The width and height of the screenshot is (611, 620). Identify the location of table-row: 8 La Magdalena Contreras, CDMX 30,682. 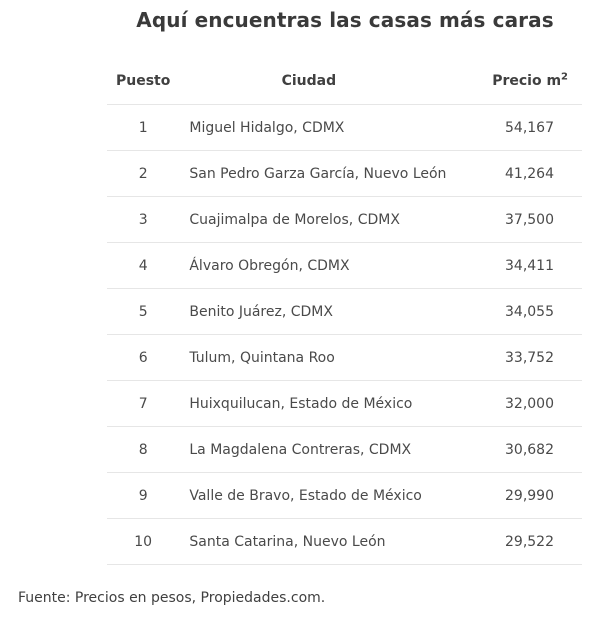
(344, 449).